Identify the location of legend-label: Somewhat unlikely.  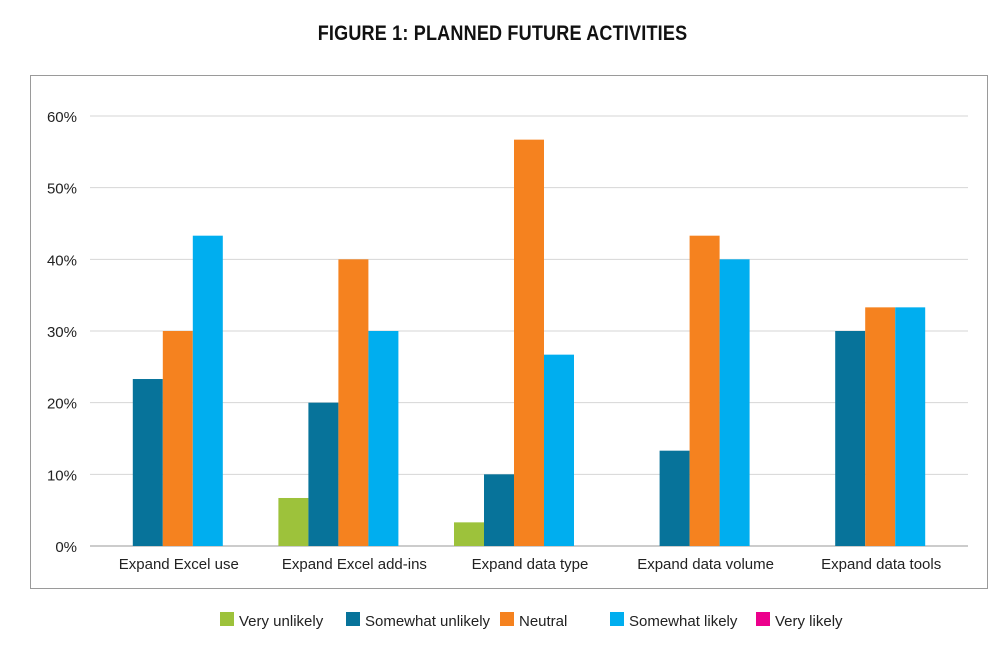
(428, 621).